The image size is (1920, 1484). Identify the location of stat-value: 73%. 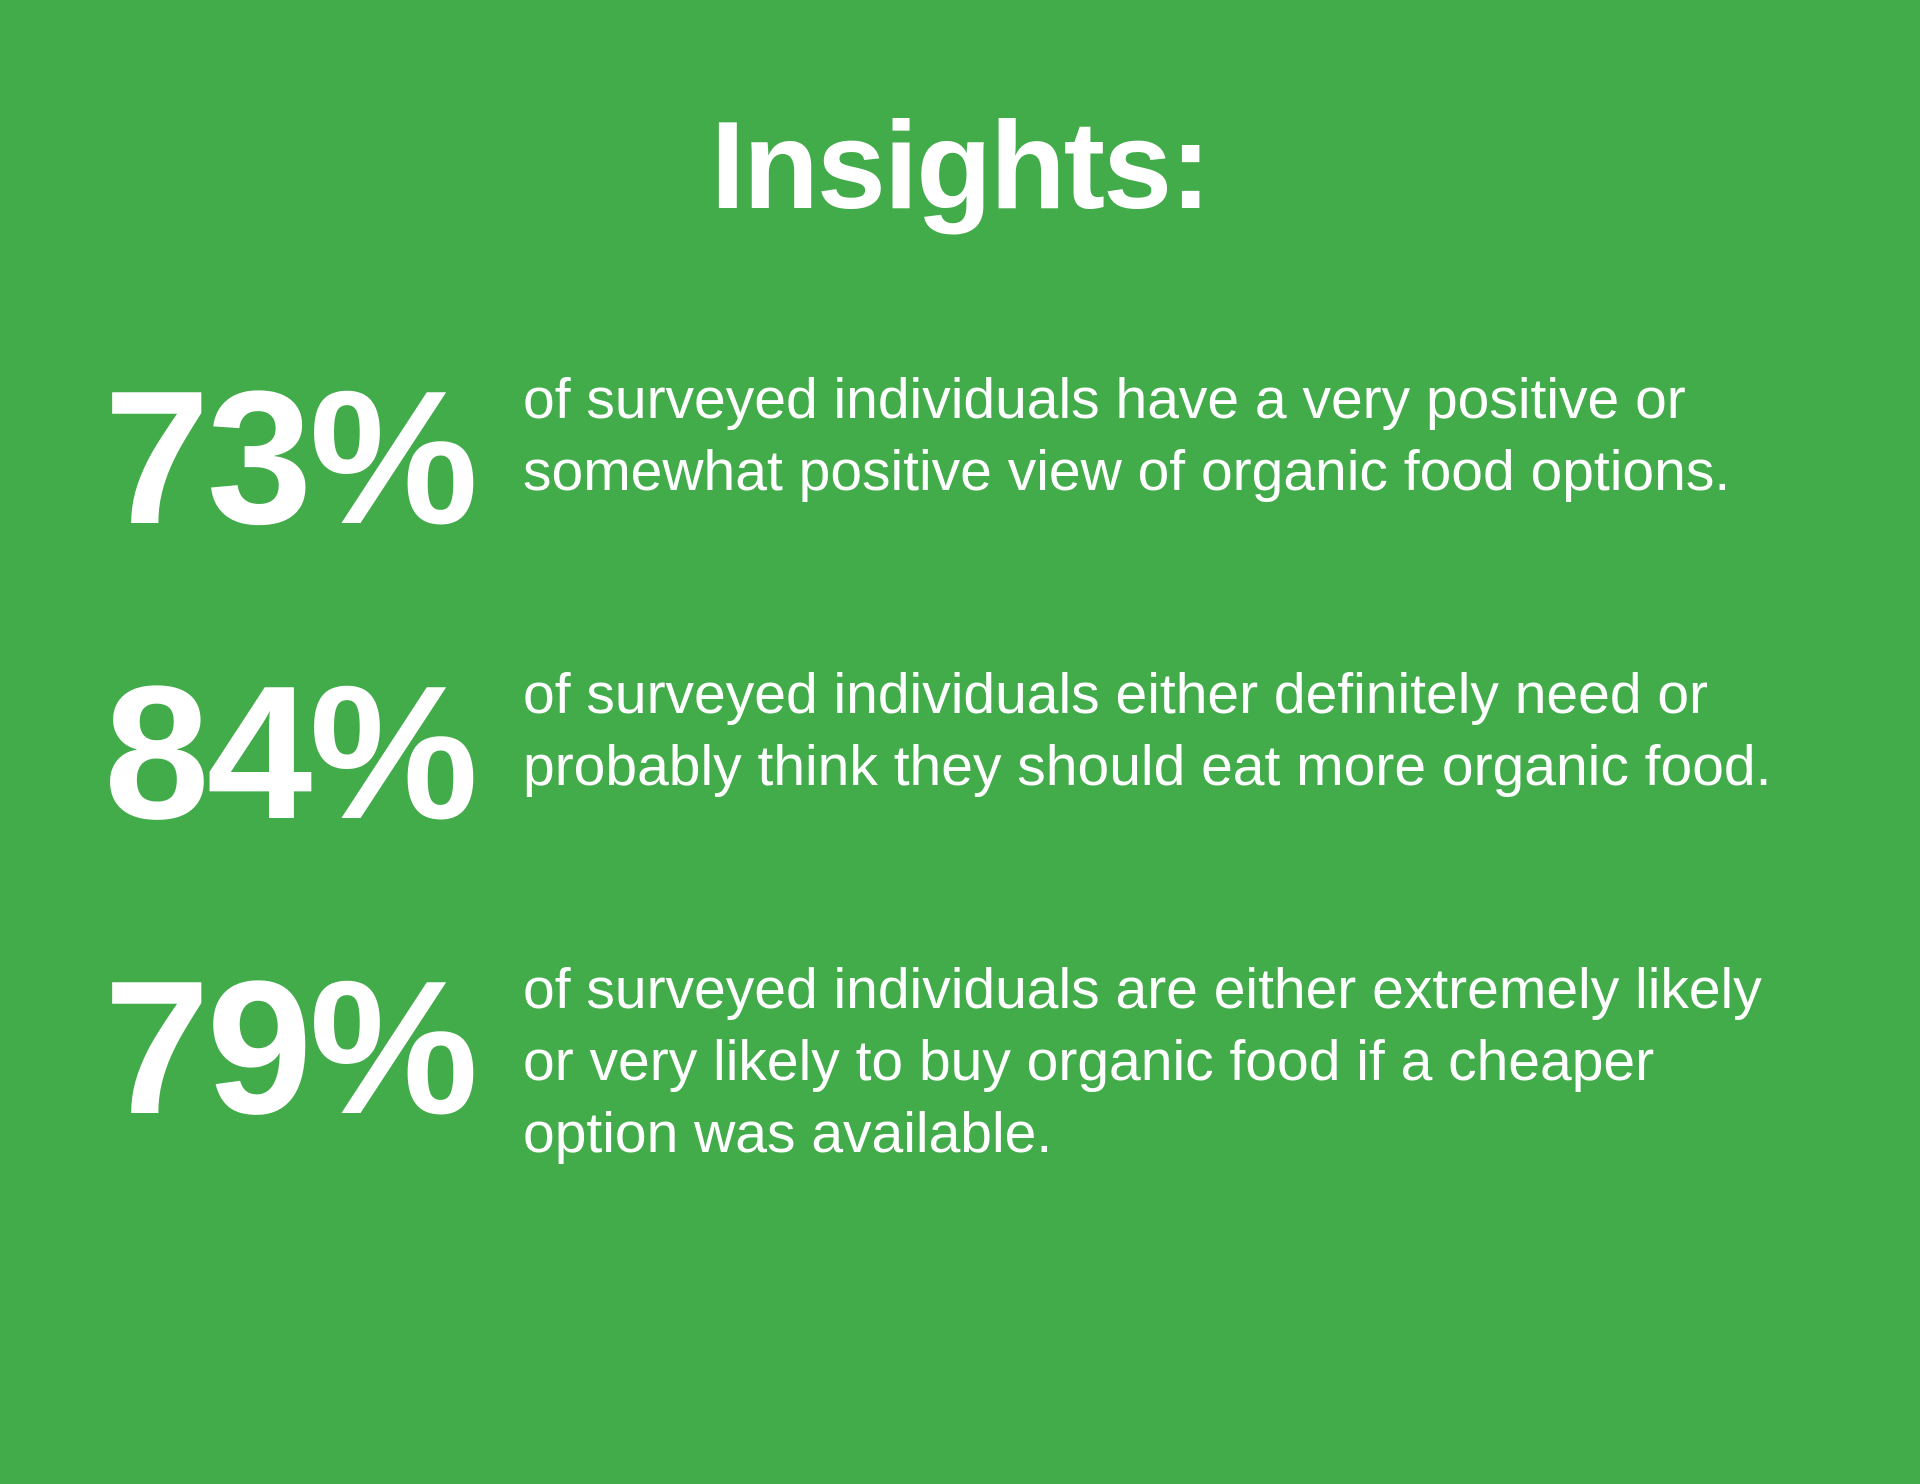
(291, 458).